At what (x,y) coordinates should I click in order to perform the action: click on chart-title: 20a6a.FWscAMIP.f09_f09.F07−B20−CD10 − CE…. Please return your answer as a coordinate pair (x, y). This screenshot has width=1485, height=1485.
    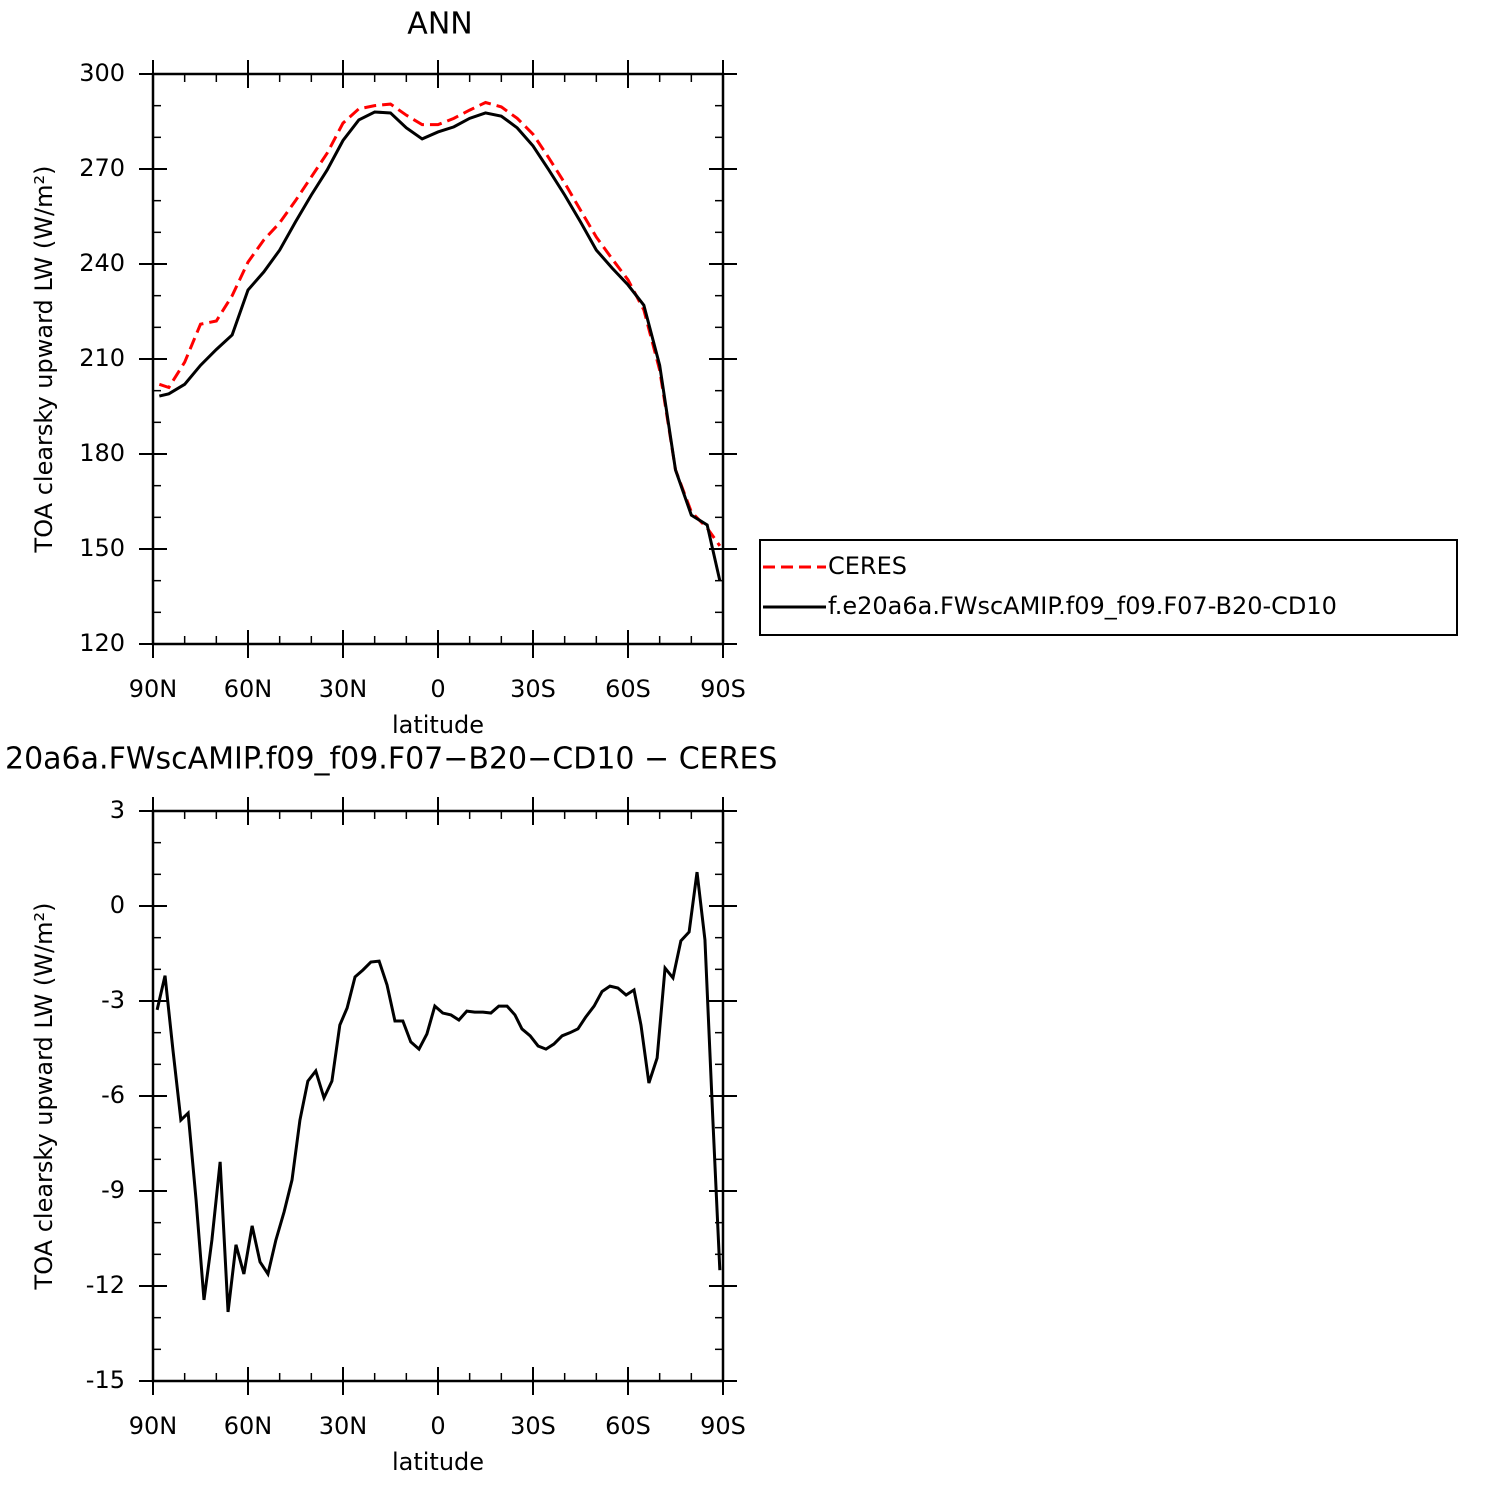
    Looking at the image, I should click on (391, 759).